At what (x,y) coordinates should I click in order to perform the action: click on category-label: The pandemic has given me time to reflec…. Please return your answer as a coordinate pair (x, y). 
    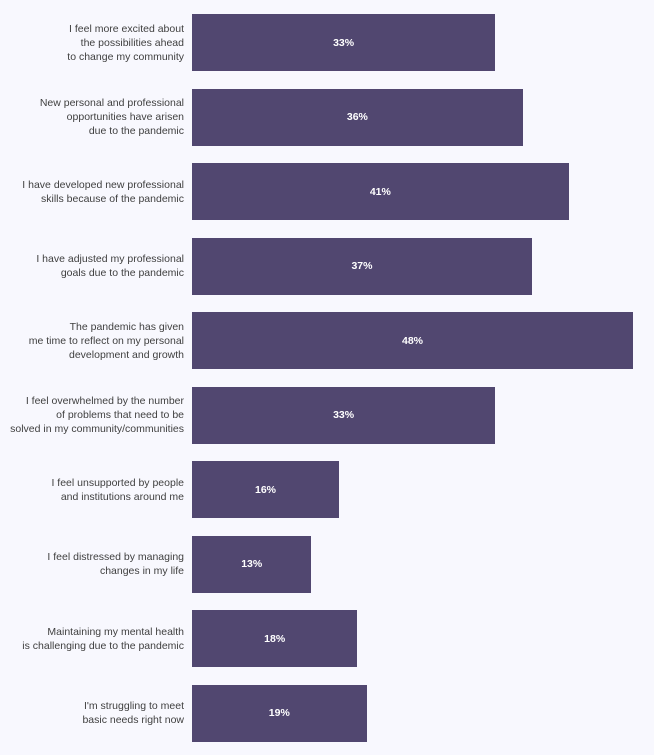
    Looking at the image, I should click on (106, 340).